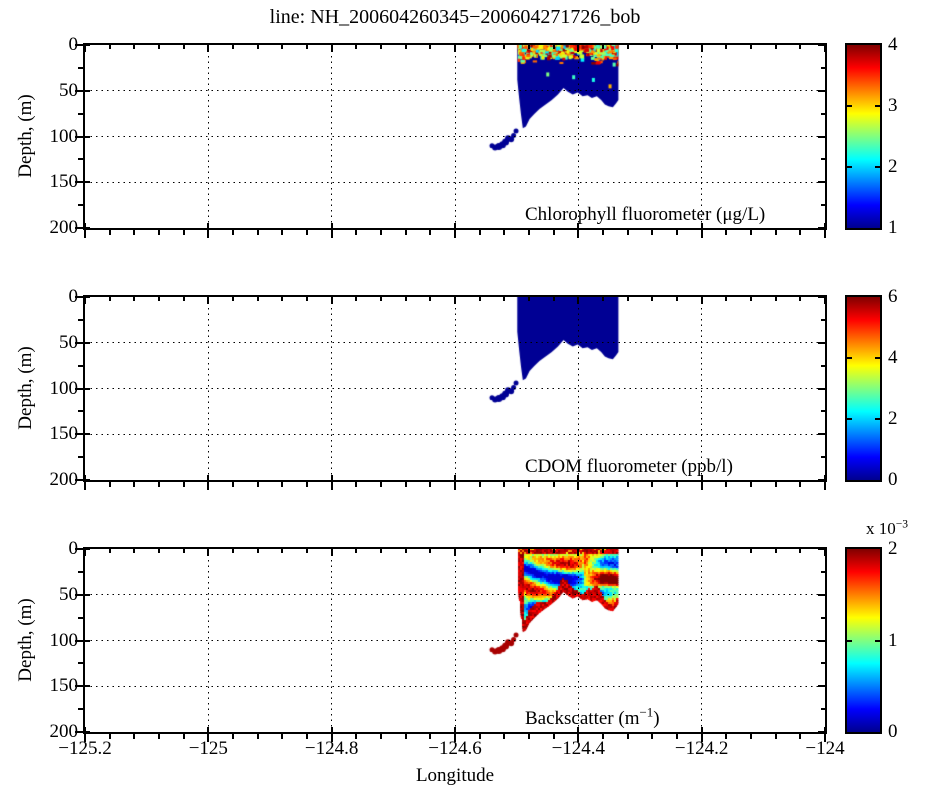 The image size is (950, 800). What do you see at coordinates (893, 479) in the screenshot?
I see `colorbar-tick-label: 0` at bounding box center [893, 479].